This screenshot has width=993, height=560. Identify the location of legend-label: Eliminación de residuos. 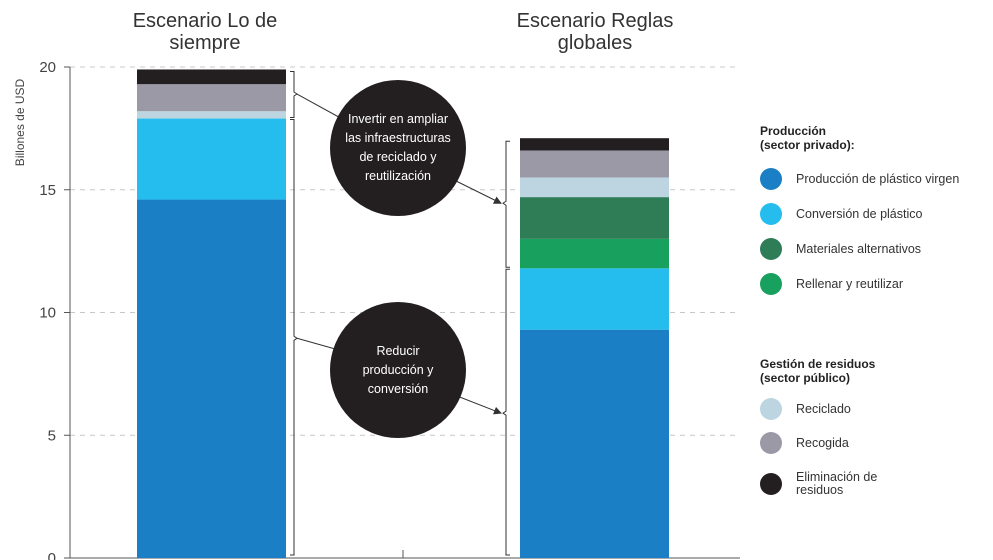
(836, 484).